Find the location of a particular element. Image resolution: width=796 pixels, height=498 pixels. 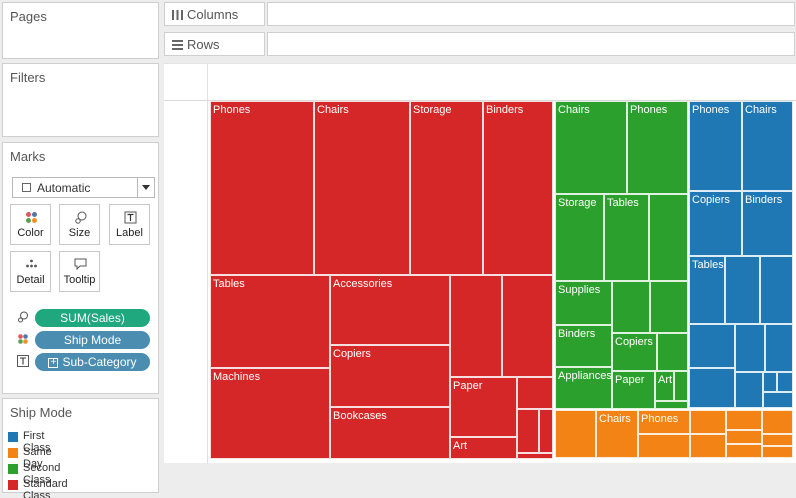

legend-label: First Class is located at coordinates (37, 442).